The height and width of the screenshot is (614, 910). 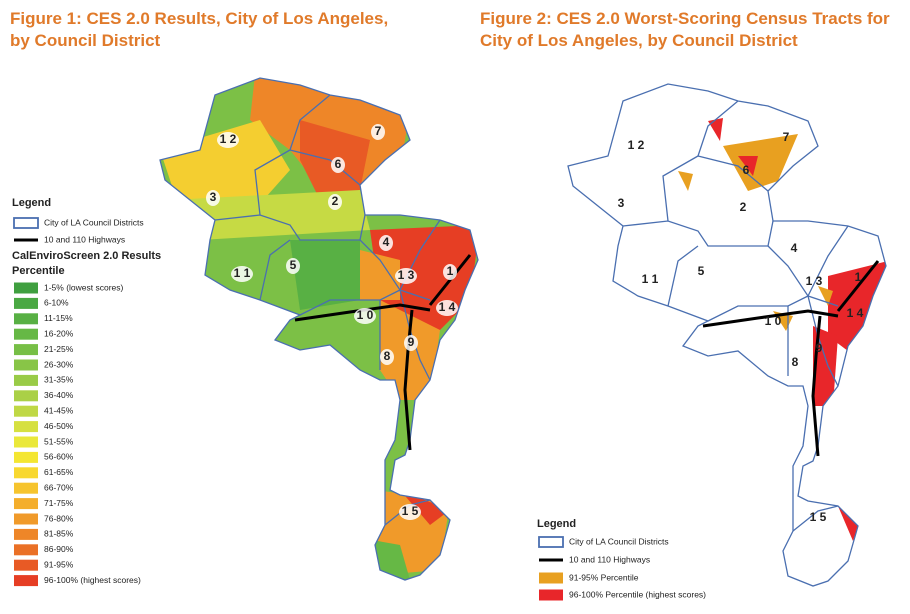 What do you see at coordinates (59, 472) in the screenshot?
I see `legend-label: 61-65%` at bounding box center [59, 472].